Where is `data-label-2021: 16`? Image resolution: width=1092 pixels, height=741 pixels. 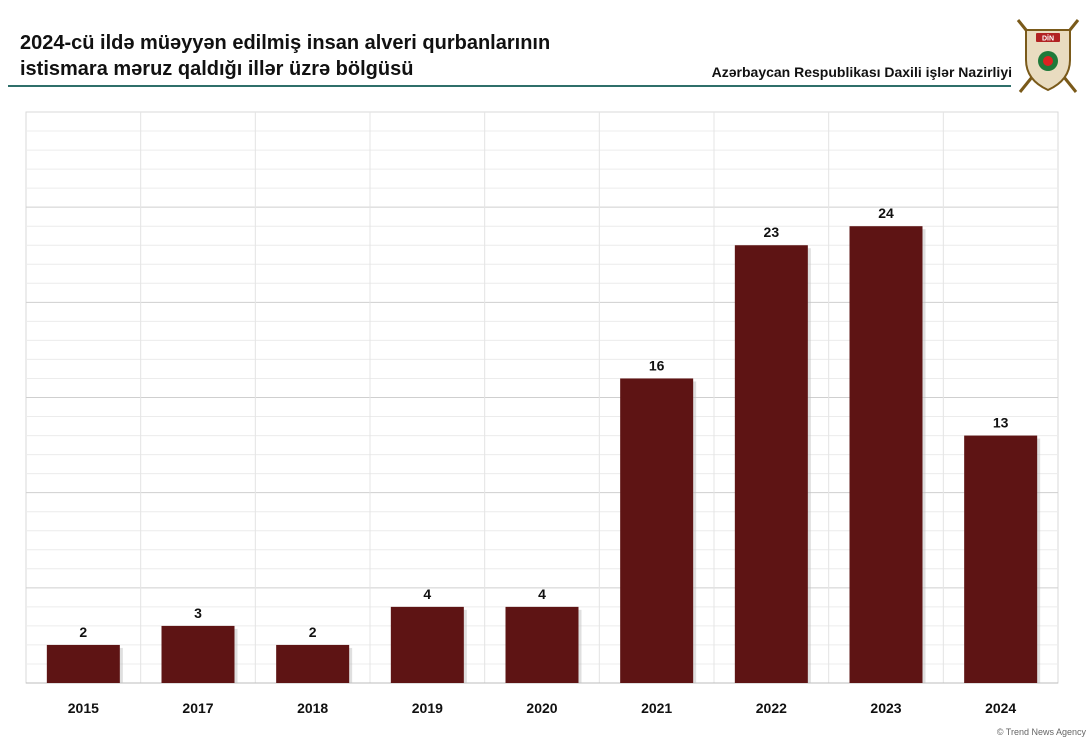
data-label-2021: 16 is located at coordinates (657, 365).